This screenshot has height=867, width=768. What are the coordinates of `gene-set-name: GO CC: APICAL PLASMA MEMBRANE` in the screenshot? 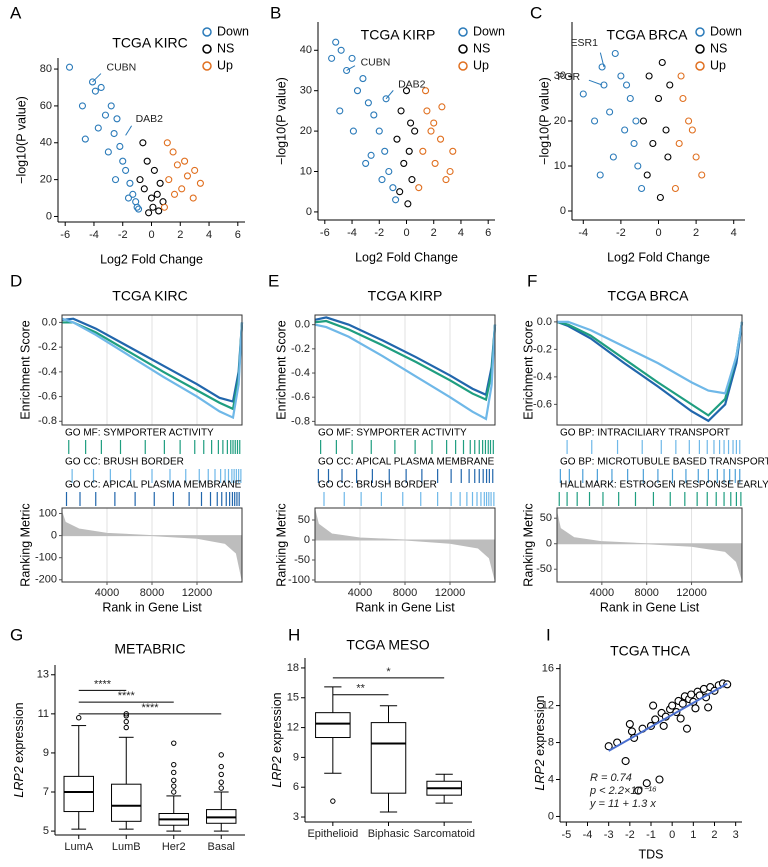 It's located at (406, 462).